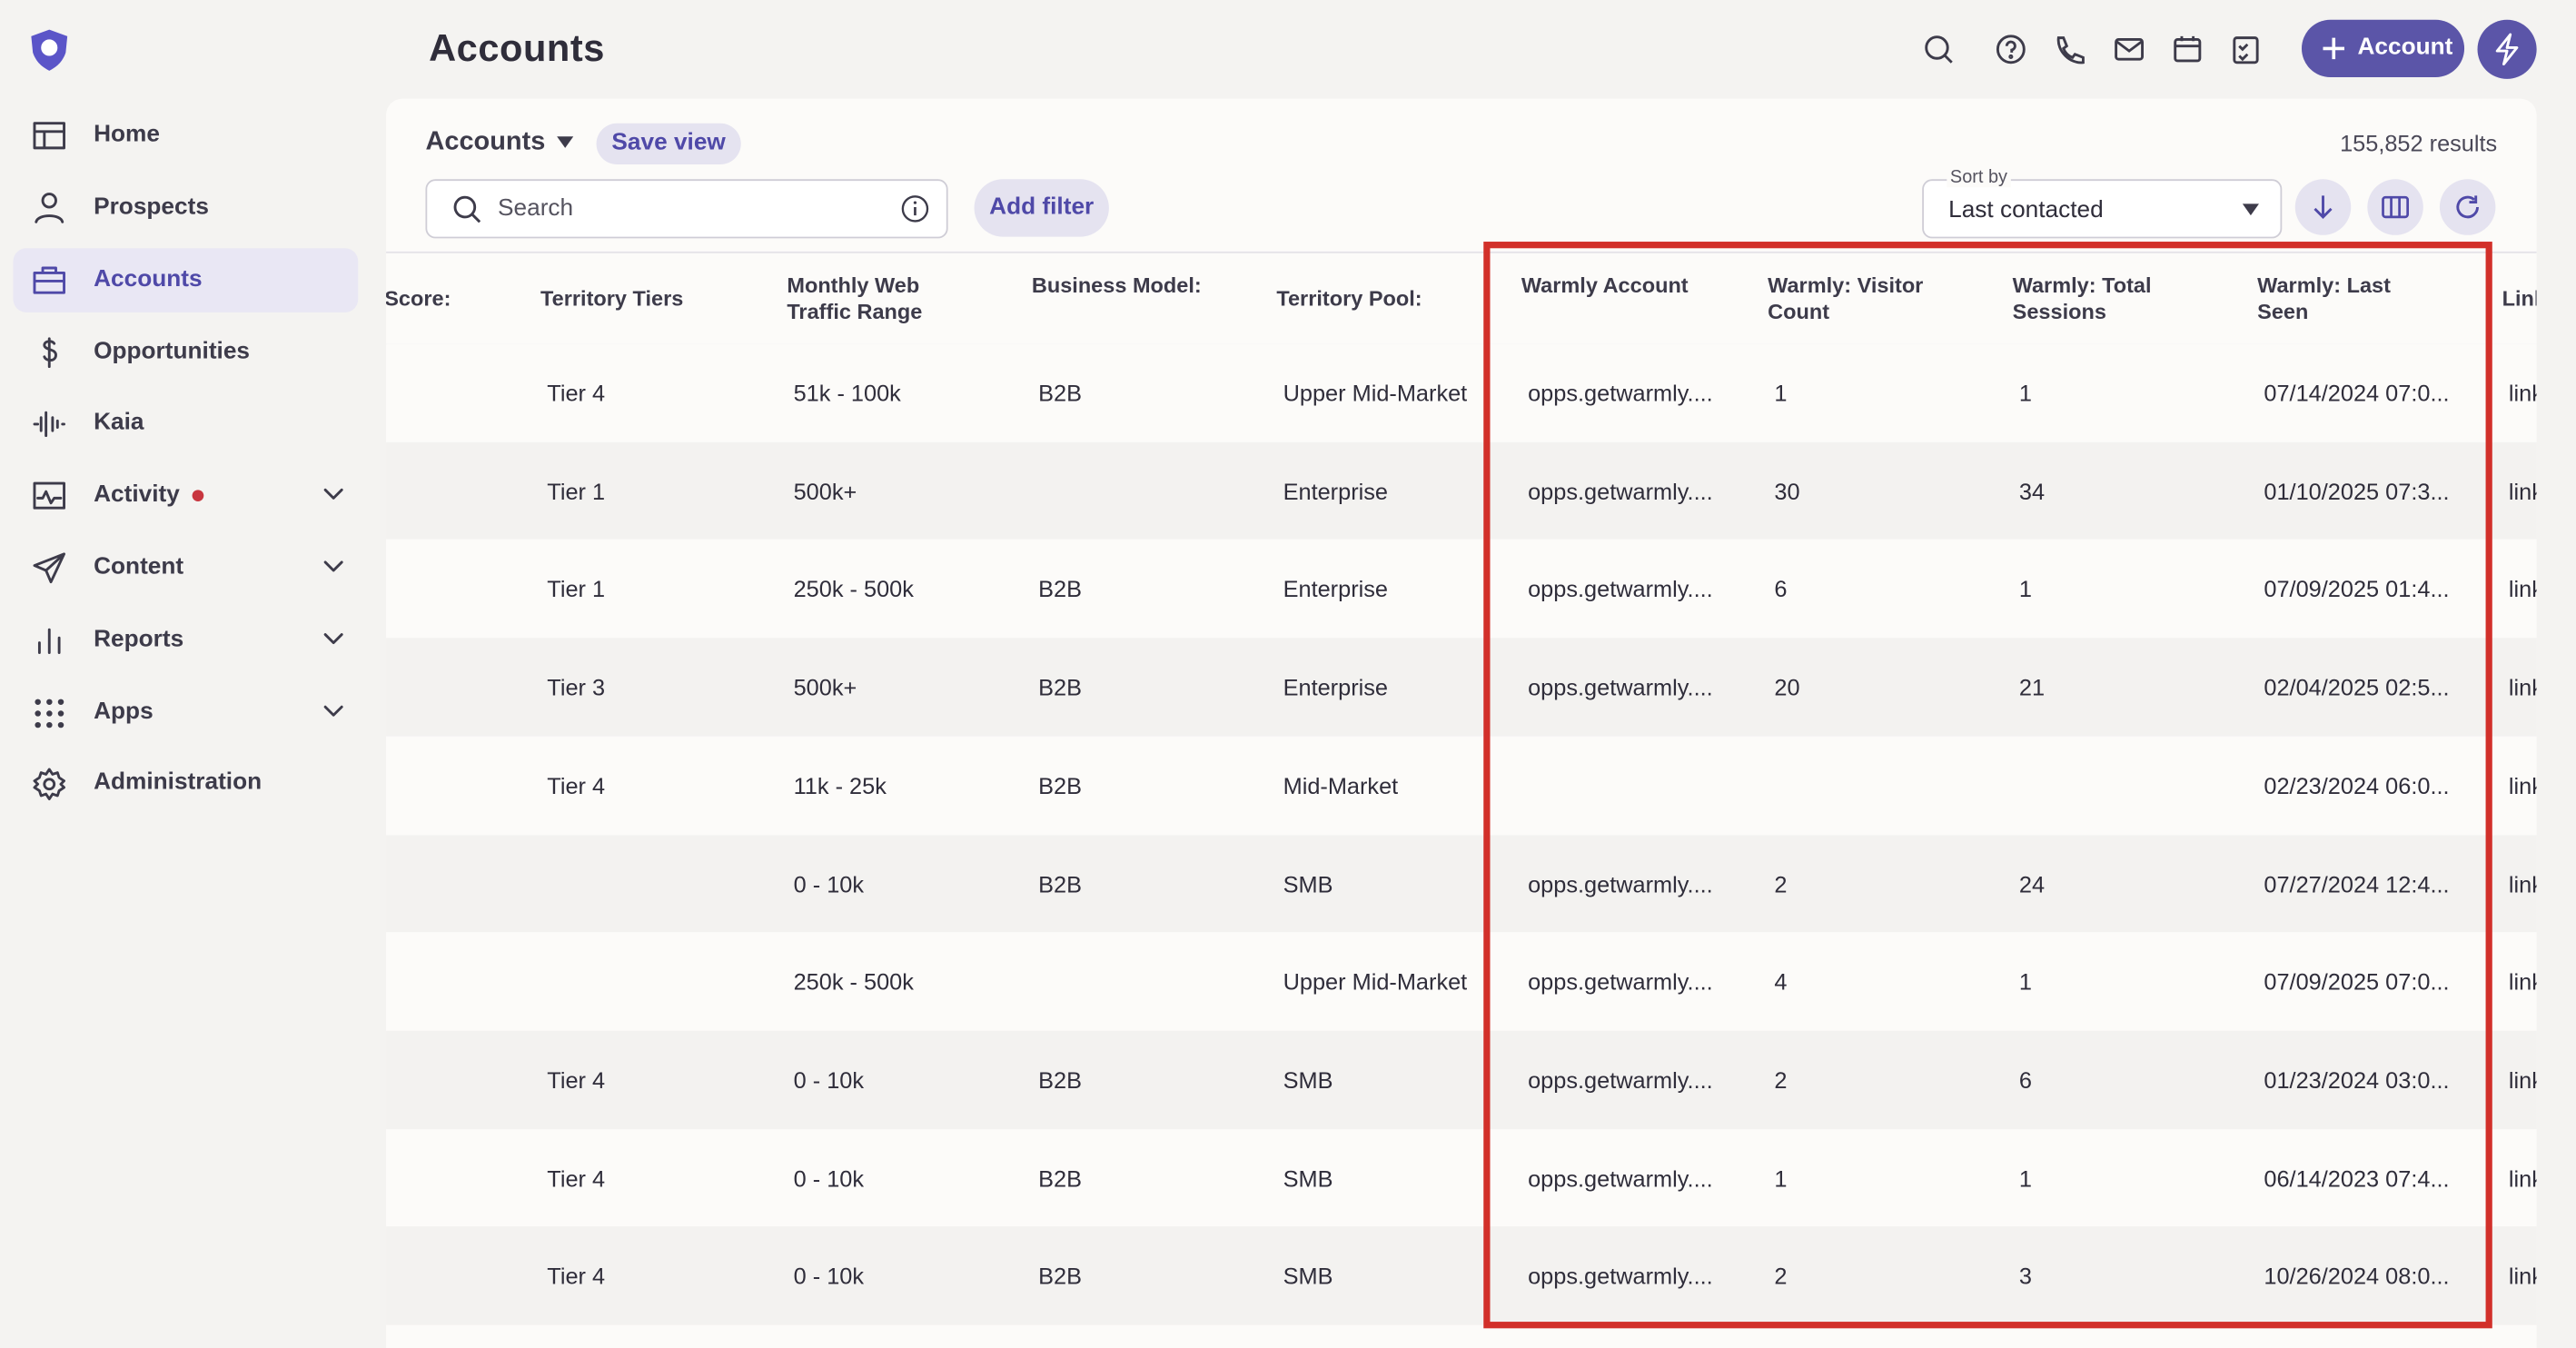 The image size is (2576, 1348). What do you see at coordinates (853, 982) in the screenshot?
I see `table-cell: 250k - 500k` at bounding box center [853, 982].